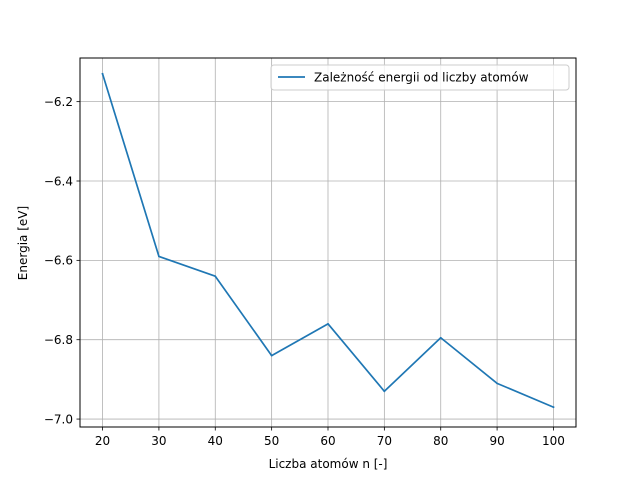 The image size is (640, 484). I want to click on legend: Zależność energii od liczby atomów, so click(420, 77).